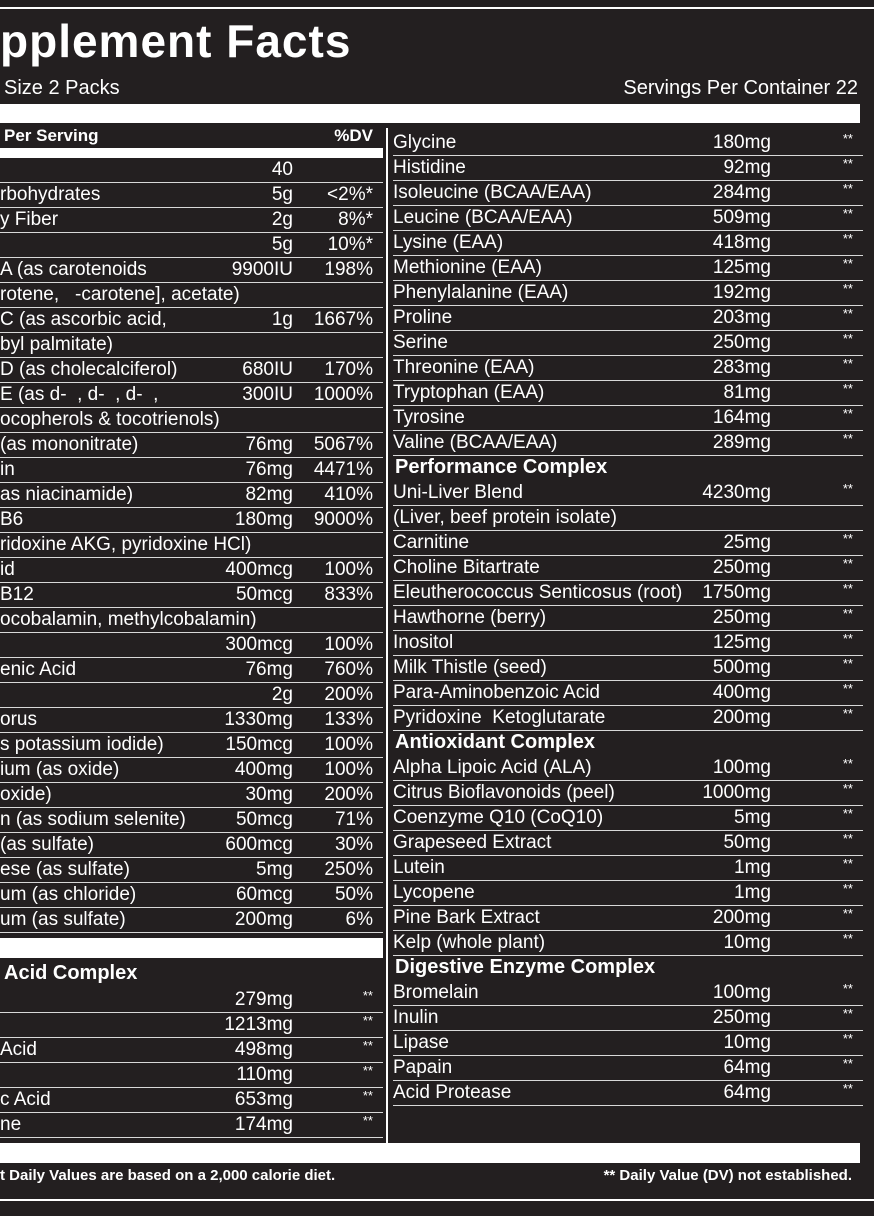  What do you see at coordinates (191, 870) in the screenshot?
I see `nutrient-row: ese (as sulfate) 5mg 250%` at bounding box center [191, 870].